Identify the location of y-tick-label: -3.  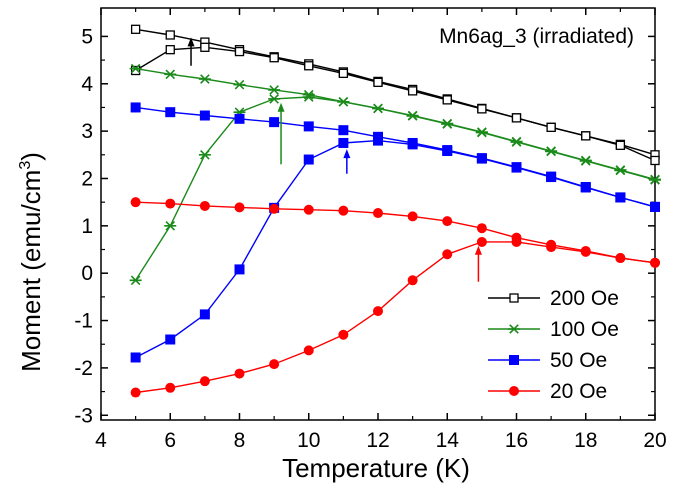
(83, 415).